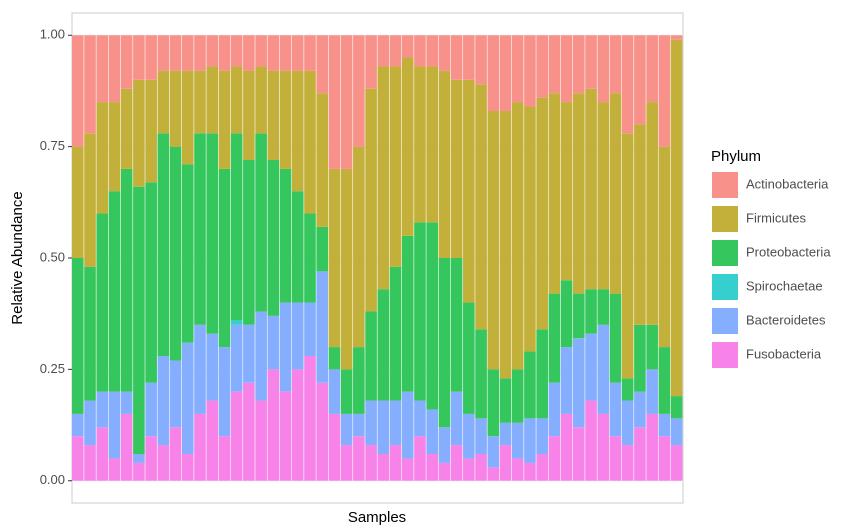  What do you see at coordinates (52, 256) in the screenshot?
I see `y-tick-label: 0.50` at bounding box center [52, 256].